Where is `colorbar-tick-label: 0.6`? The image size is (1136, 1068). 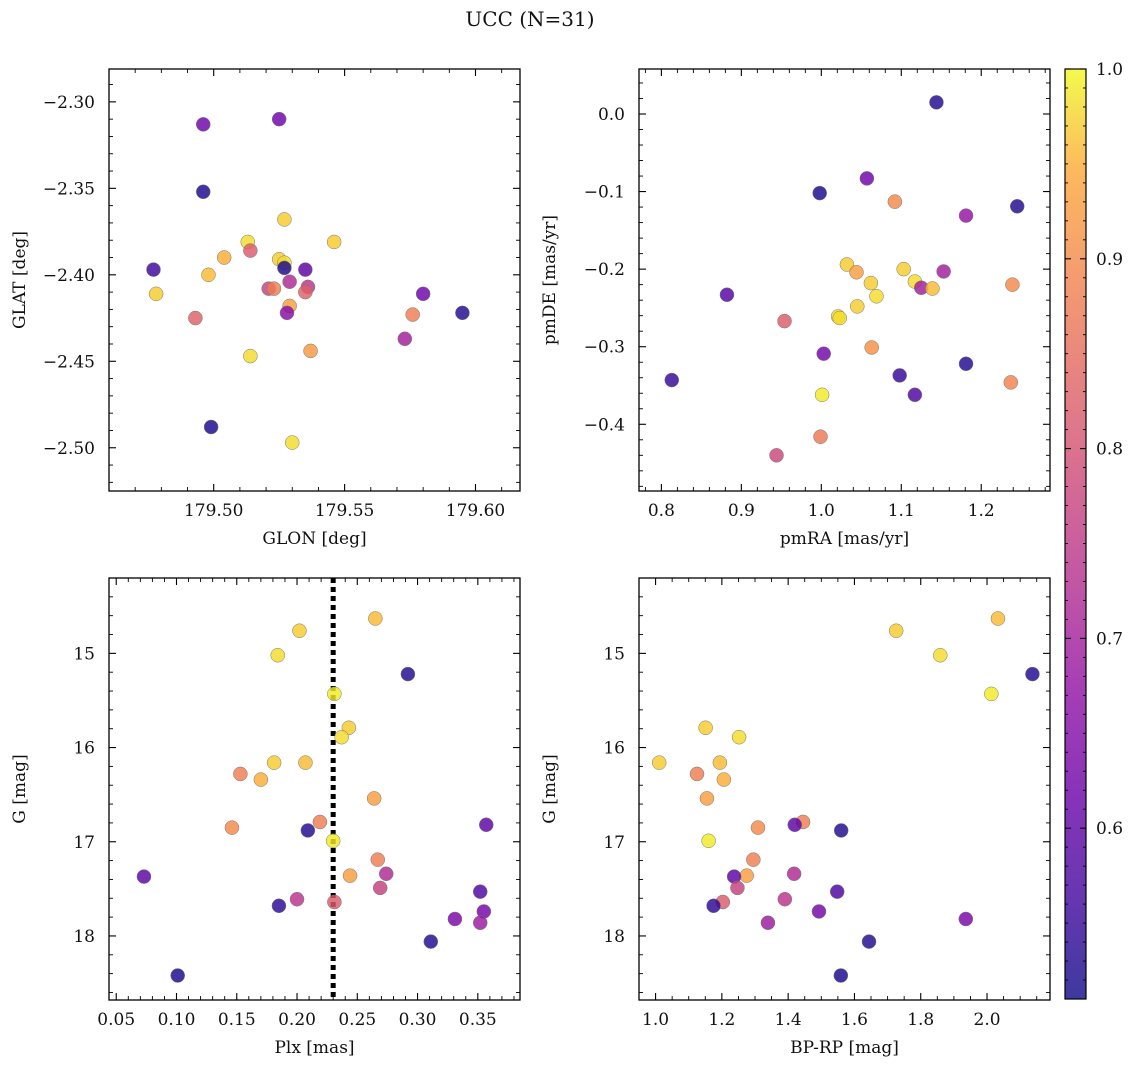
colorbar-tick-label: 0.6 is located at coordinates (1109, 829).